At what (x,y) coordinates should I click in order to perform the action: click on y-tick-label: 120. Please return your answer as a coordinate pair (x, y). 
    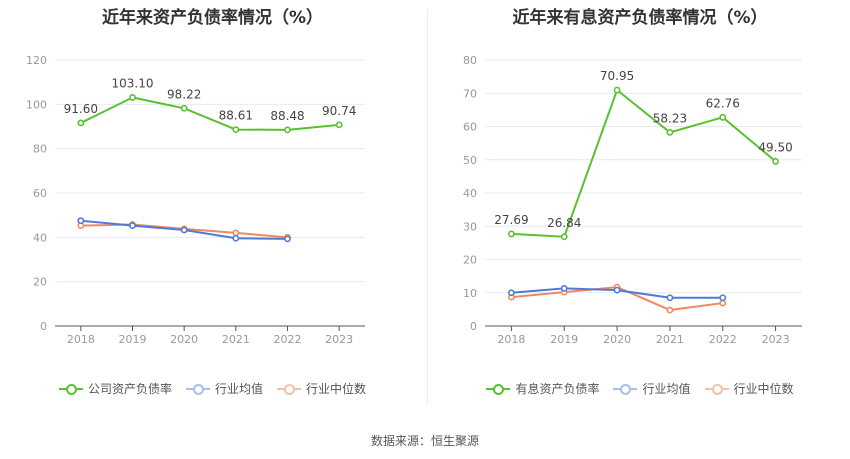
    Looking at the image, I should click on (36, 60).